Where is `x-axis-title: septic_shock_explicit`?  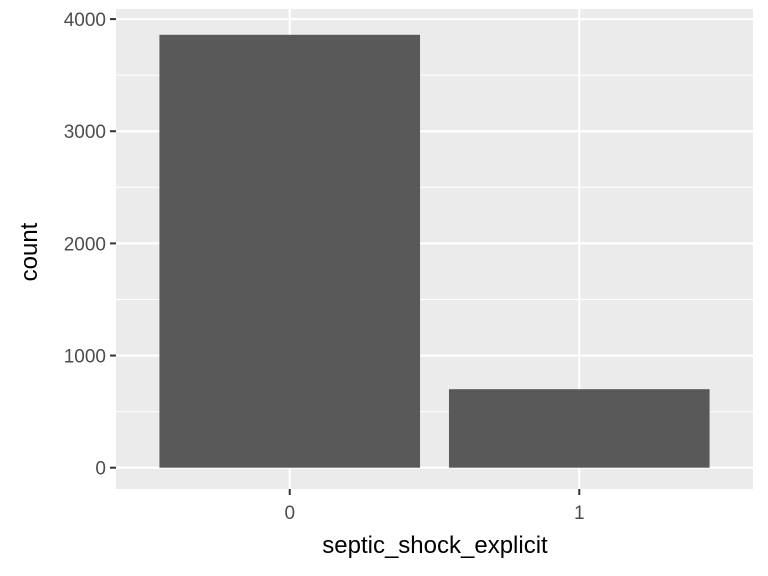
x-axis-title: septic_shock_explicit is located at coordinates (435, 545).